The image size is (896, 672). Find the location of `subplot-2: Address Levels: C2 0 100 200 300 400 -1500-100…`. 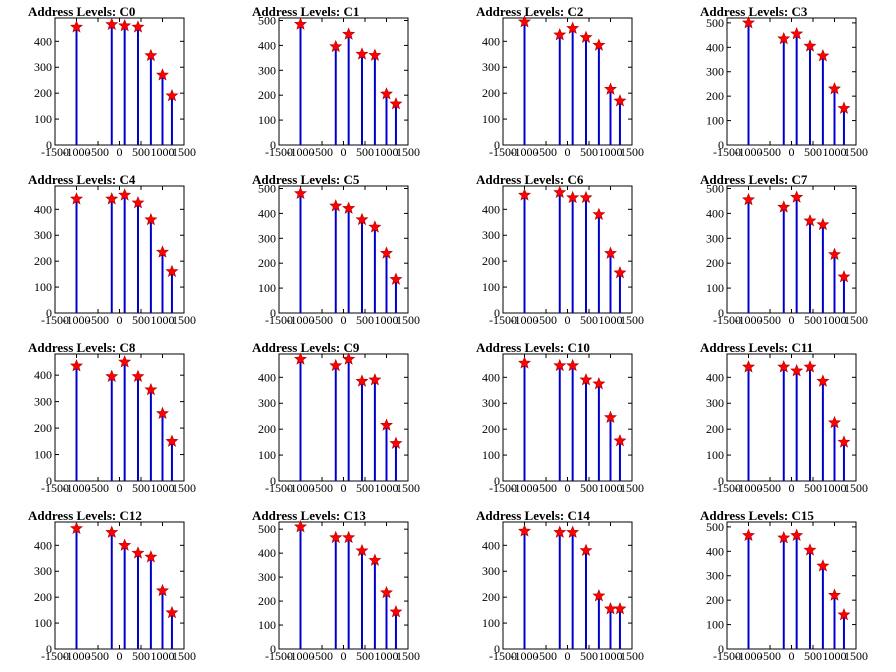

subplot-2: Address Levels: C2 0 100 200 300 400 -1500-100… is located at coordinates (560, 81).